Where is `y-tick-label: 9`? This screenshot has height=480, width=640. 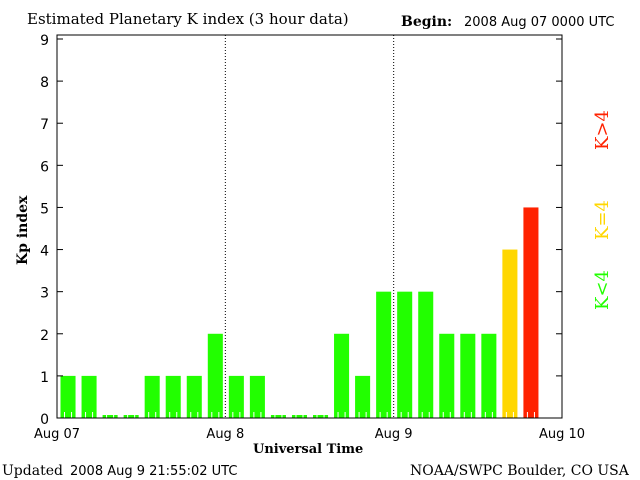 y-tick-label: 9 is located at coordinates (44, 41).